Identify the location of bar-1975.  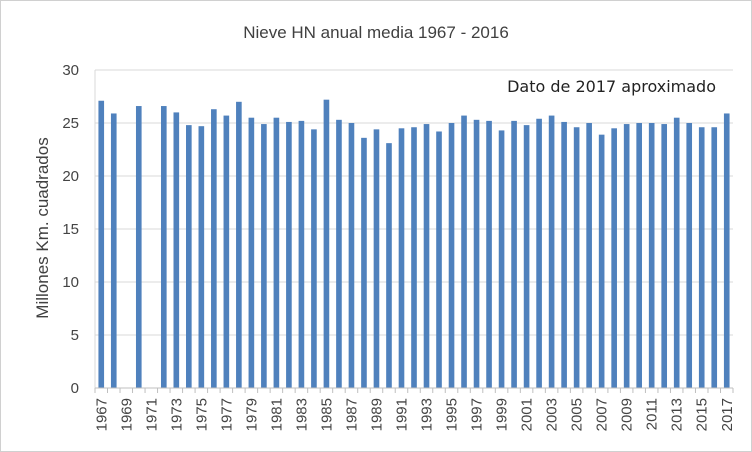
(201, 257).